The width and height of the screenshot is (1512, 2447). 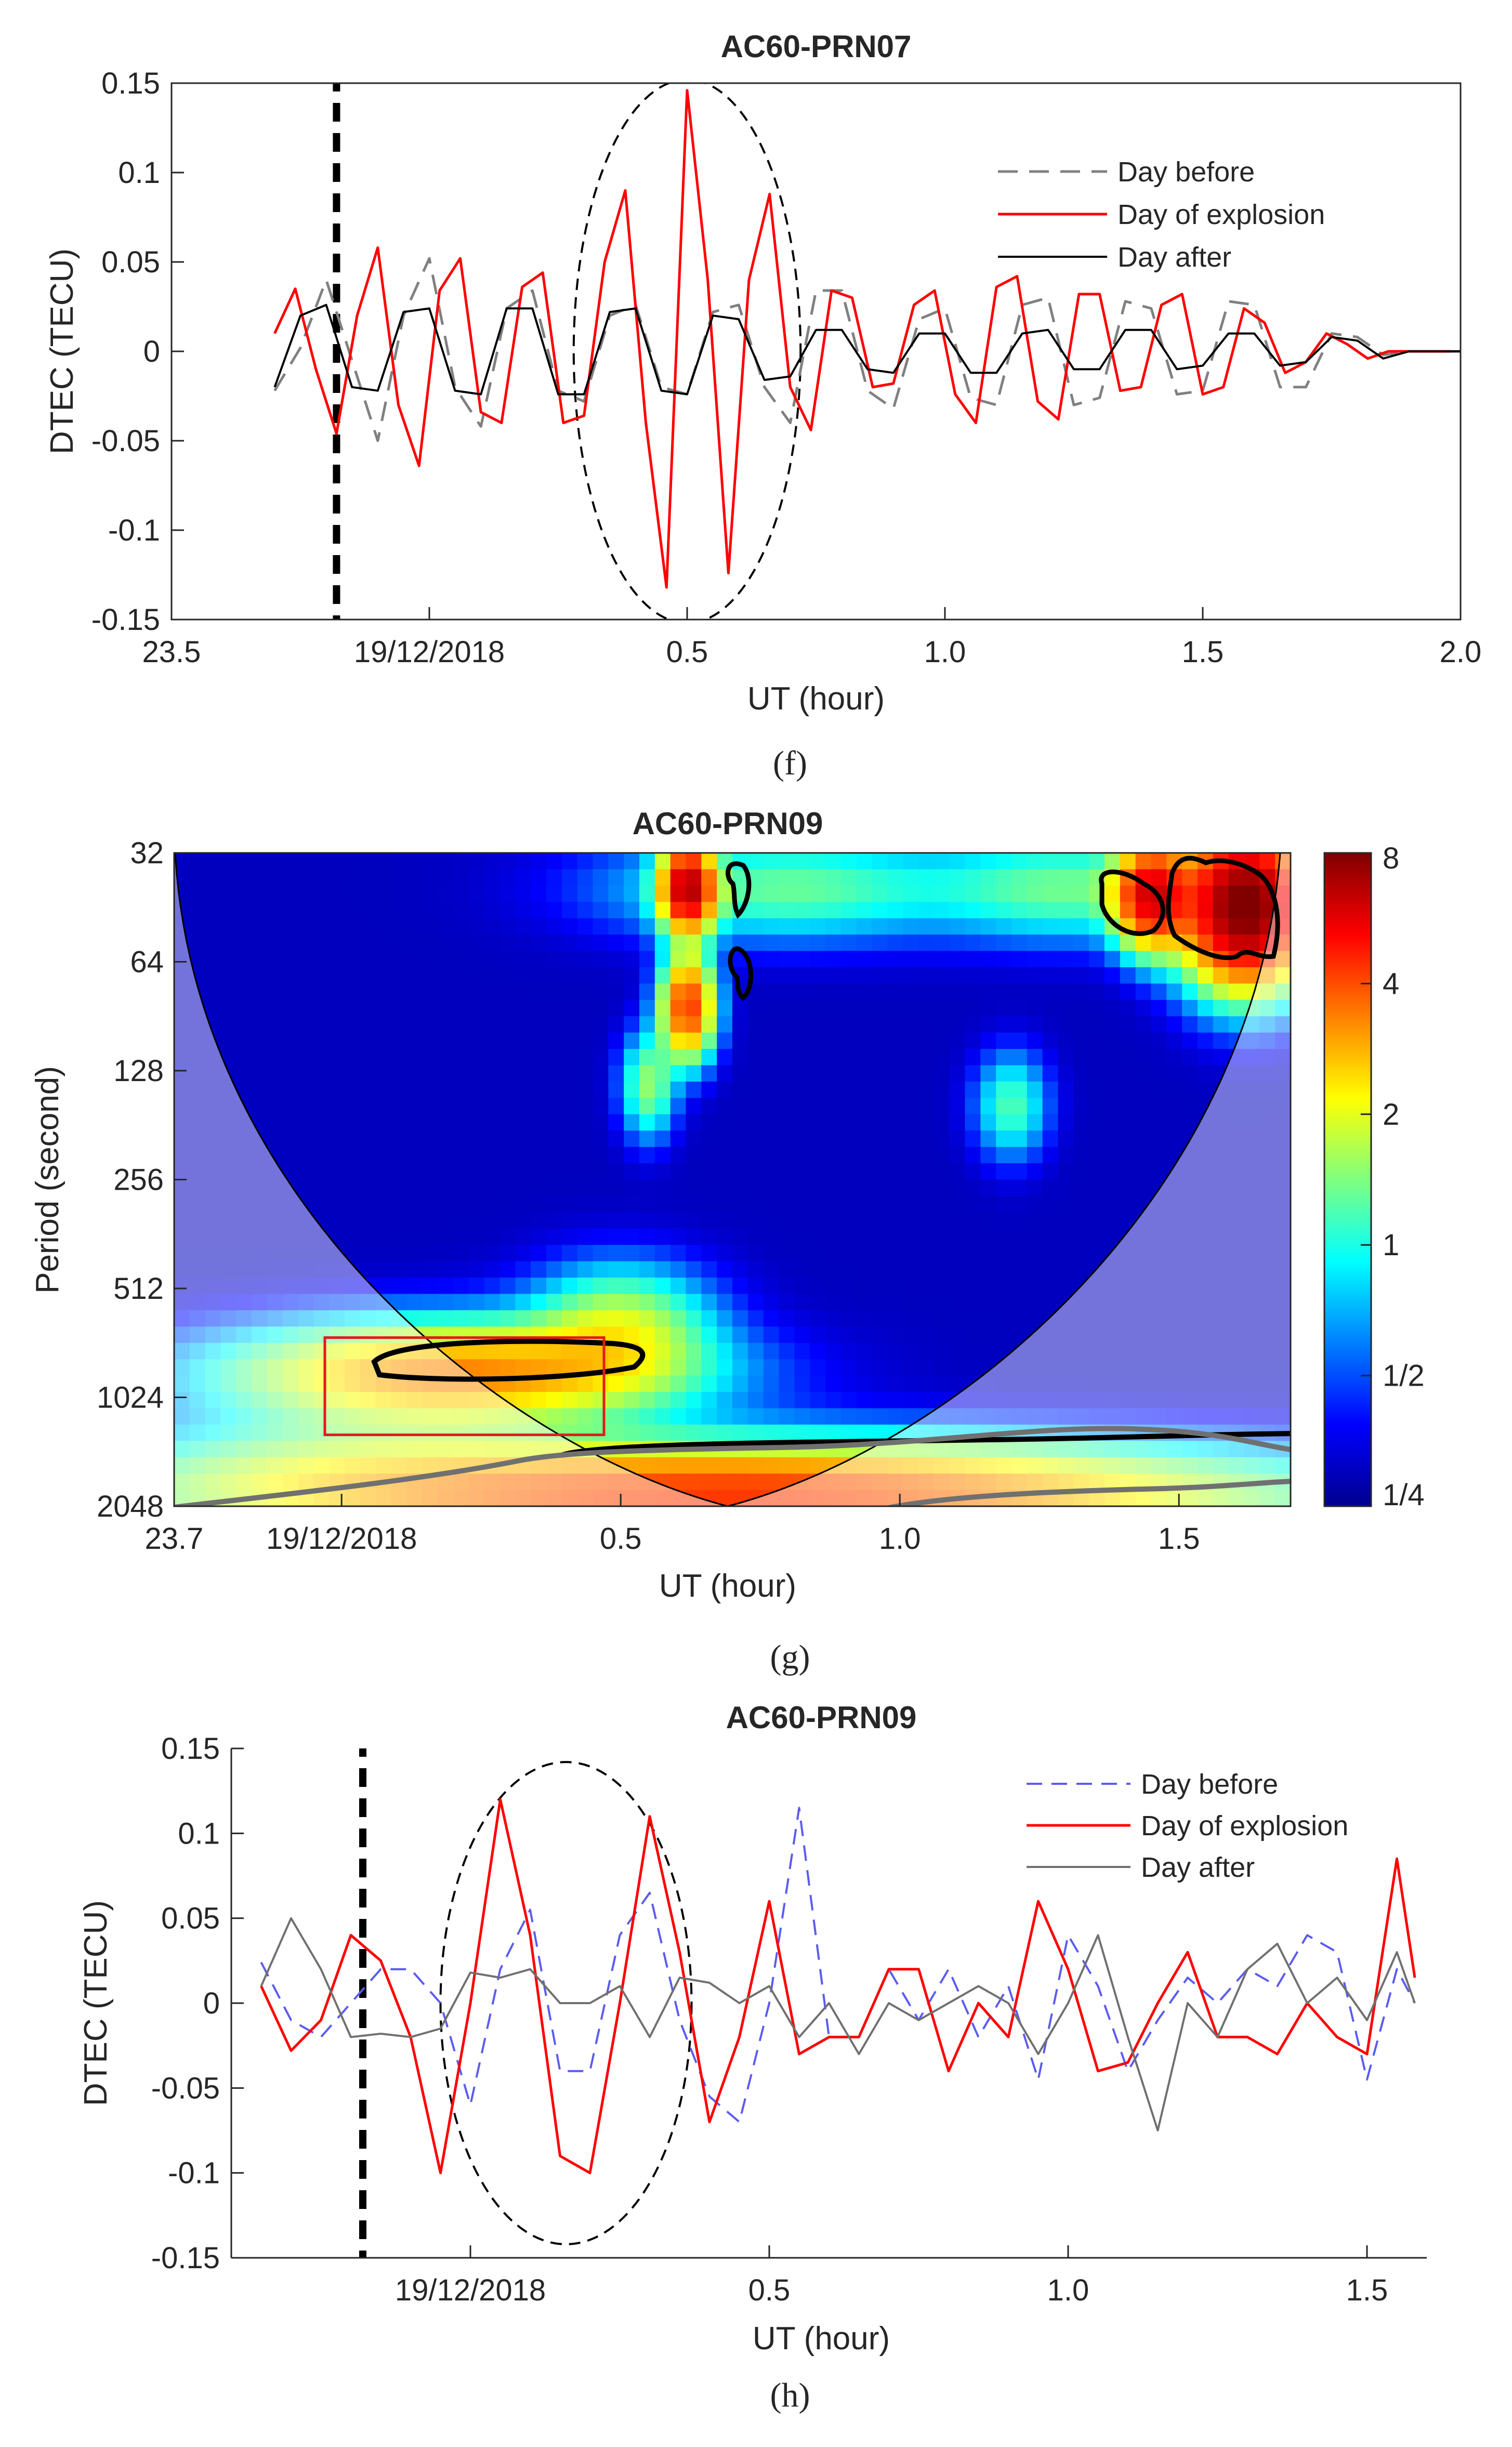 I want to click on panel-f-legend: Day before Day of explosion Day after, so click(x=1161, y=214).